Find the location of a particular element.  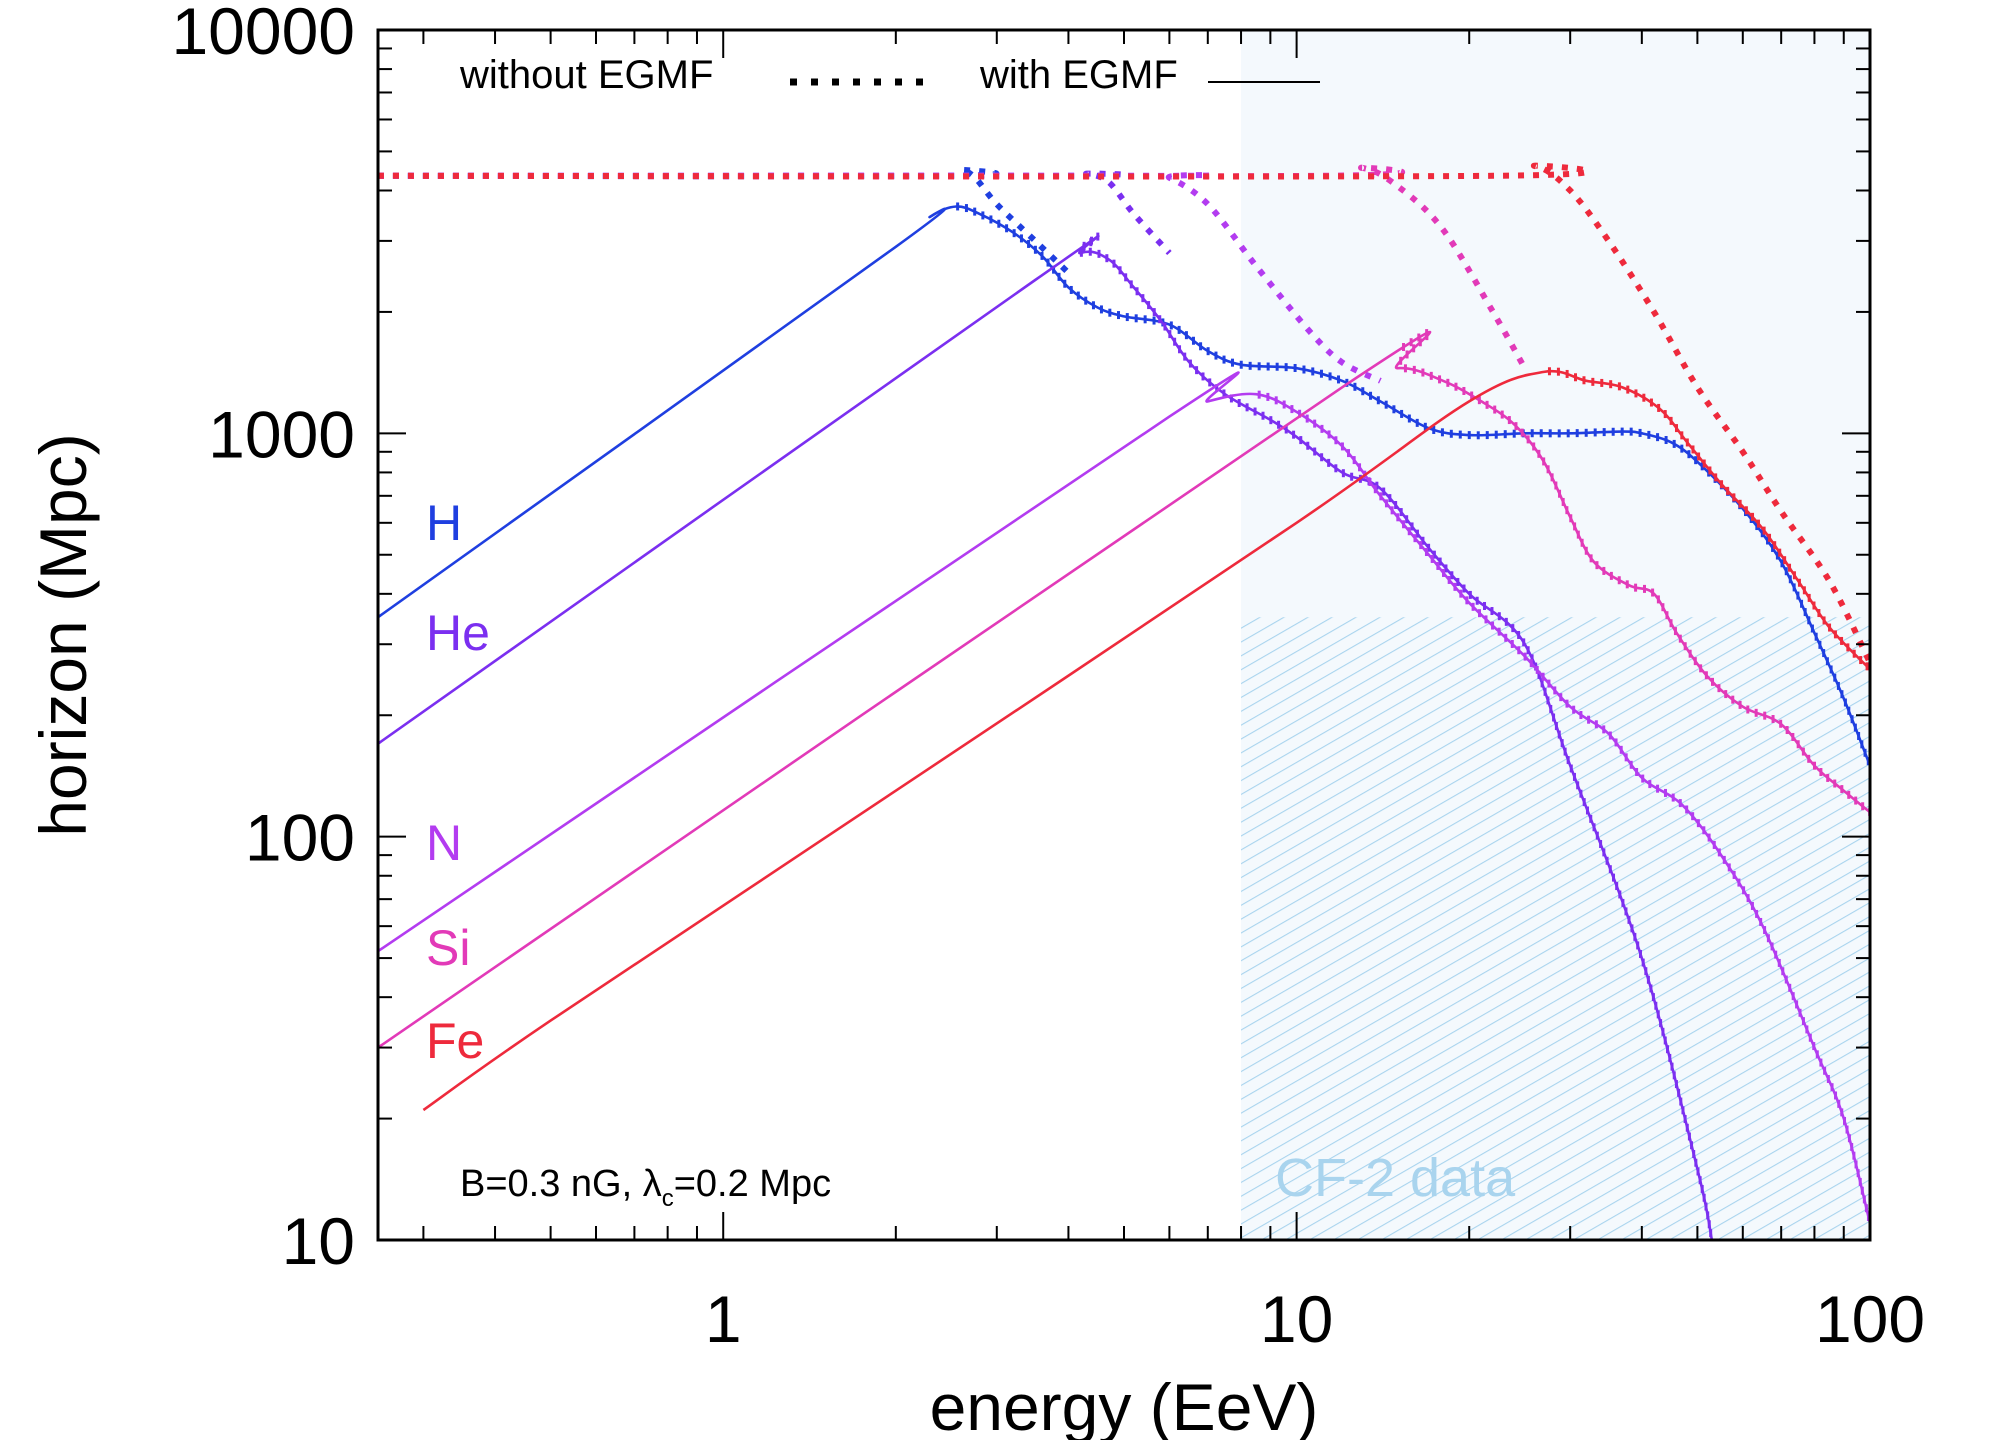

series-labels: H He N Si Fe is located at coordinates (458, 782).